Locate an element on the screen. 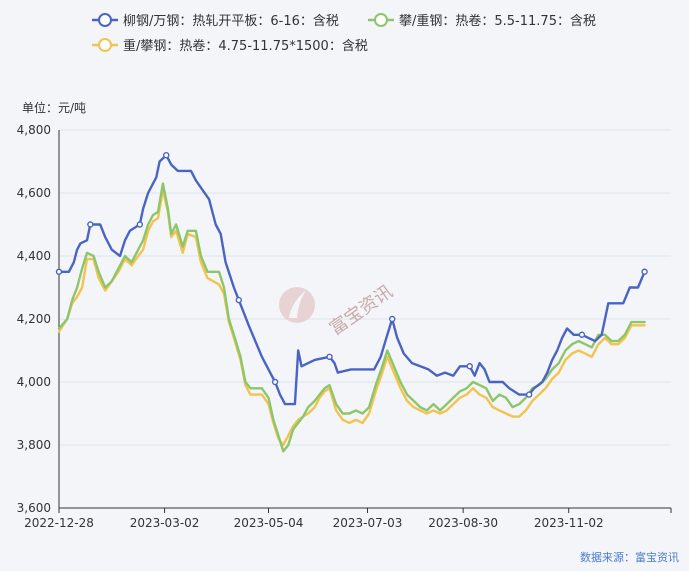 This screenshot has width=689, height=571. y-tick-label: 4,600 is located at coordinates (34, 193).